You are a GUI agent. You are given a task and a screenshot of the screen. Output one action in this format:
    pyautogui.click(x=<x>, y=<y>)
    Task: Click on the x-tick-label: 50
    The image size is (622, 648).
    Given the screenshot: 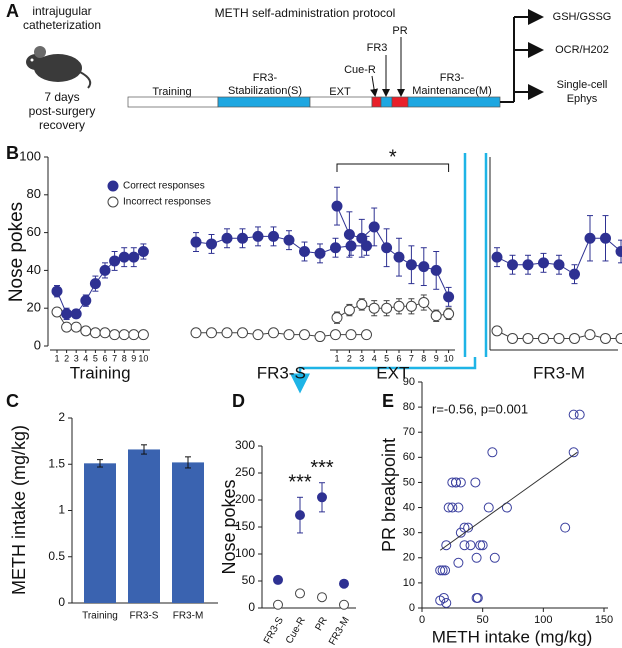 What is the action you would take?
    pyautogui.click(x=483, y=620)
    